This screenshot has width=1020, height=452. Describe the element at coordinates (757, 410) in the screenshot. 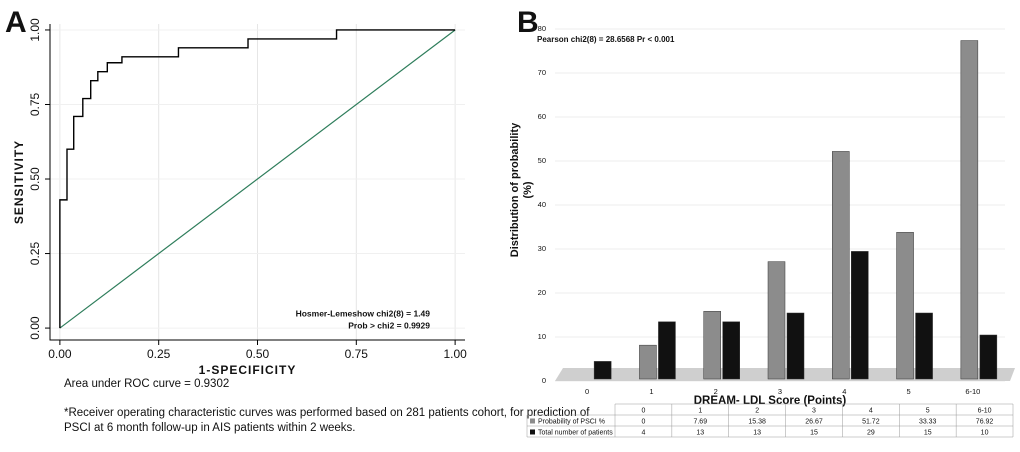

I see `table-header: 2` at that location.